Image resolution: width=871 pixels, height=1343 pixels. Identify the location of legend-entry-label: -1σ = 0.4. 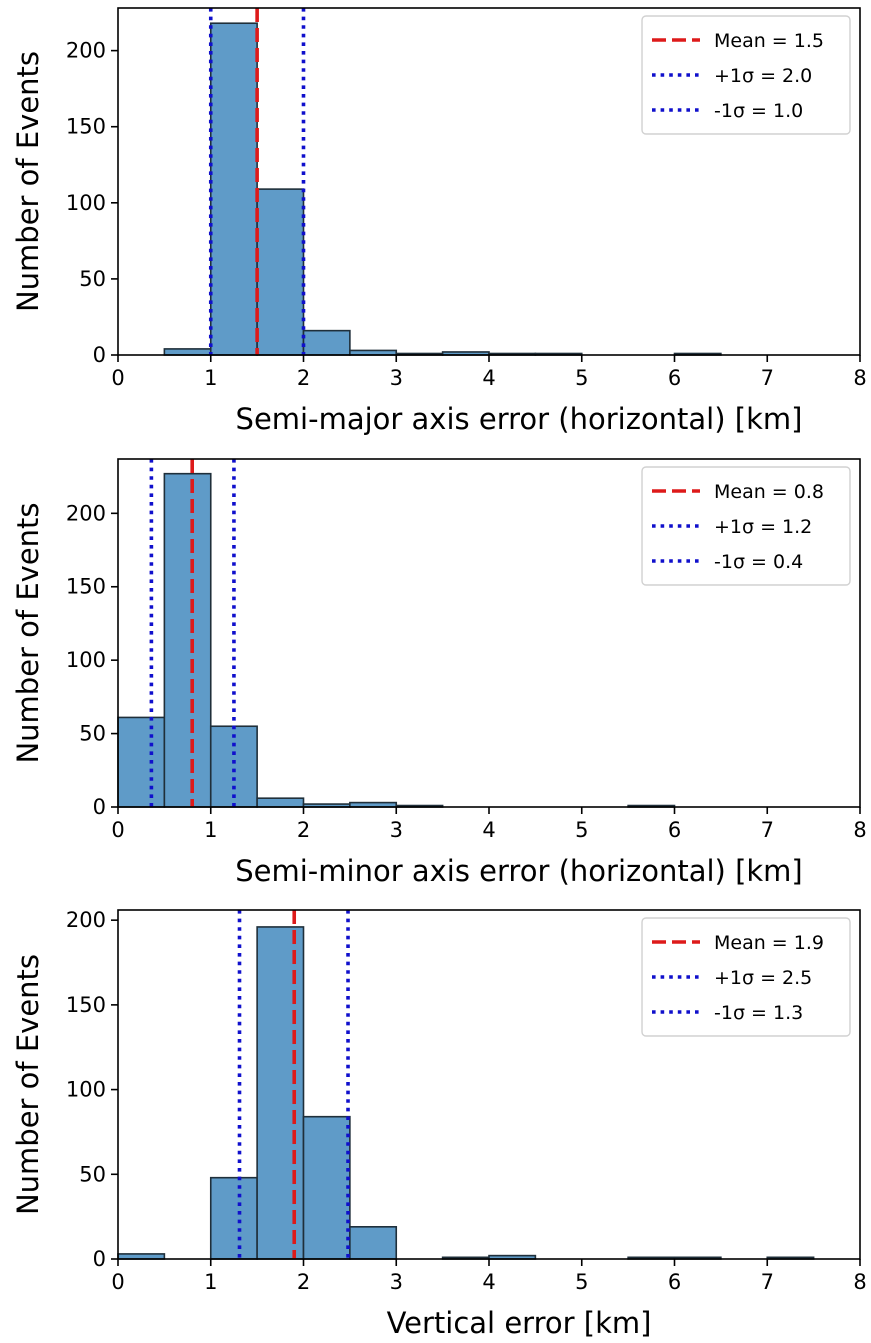
(758, 562).